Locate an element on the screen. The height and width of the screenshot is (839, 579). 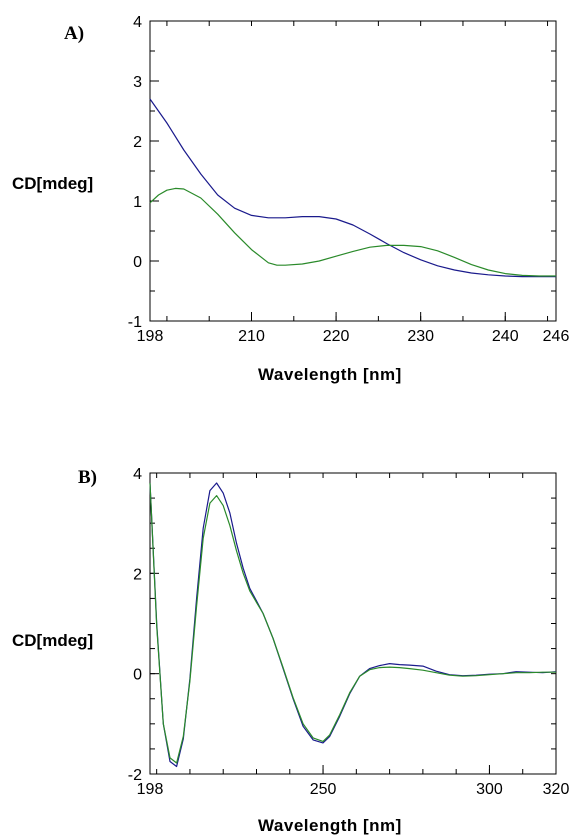
x-tick-label-a-2: 220 is located at coordinates (336, 336).